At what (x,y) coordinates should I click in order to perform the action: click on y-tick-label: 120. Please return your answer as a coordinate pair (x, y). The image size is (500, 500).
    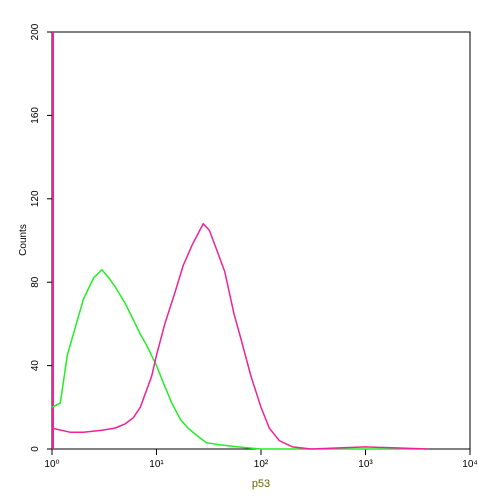
    Looking at the image, I should click on (35, 198).